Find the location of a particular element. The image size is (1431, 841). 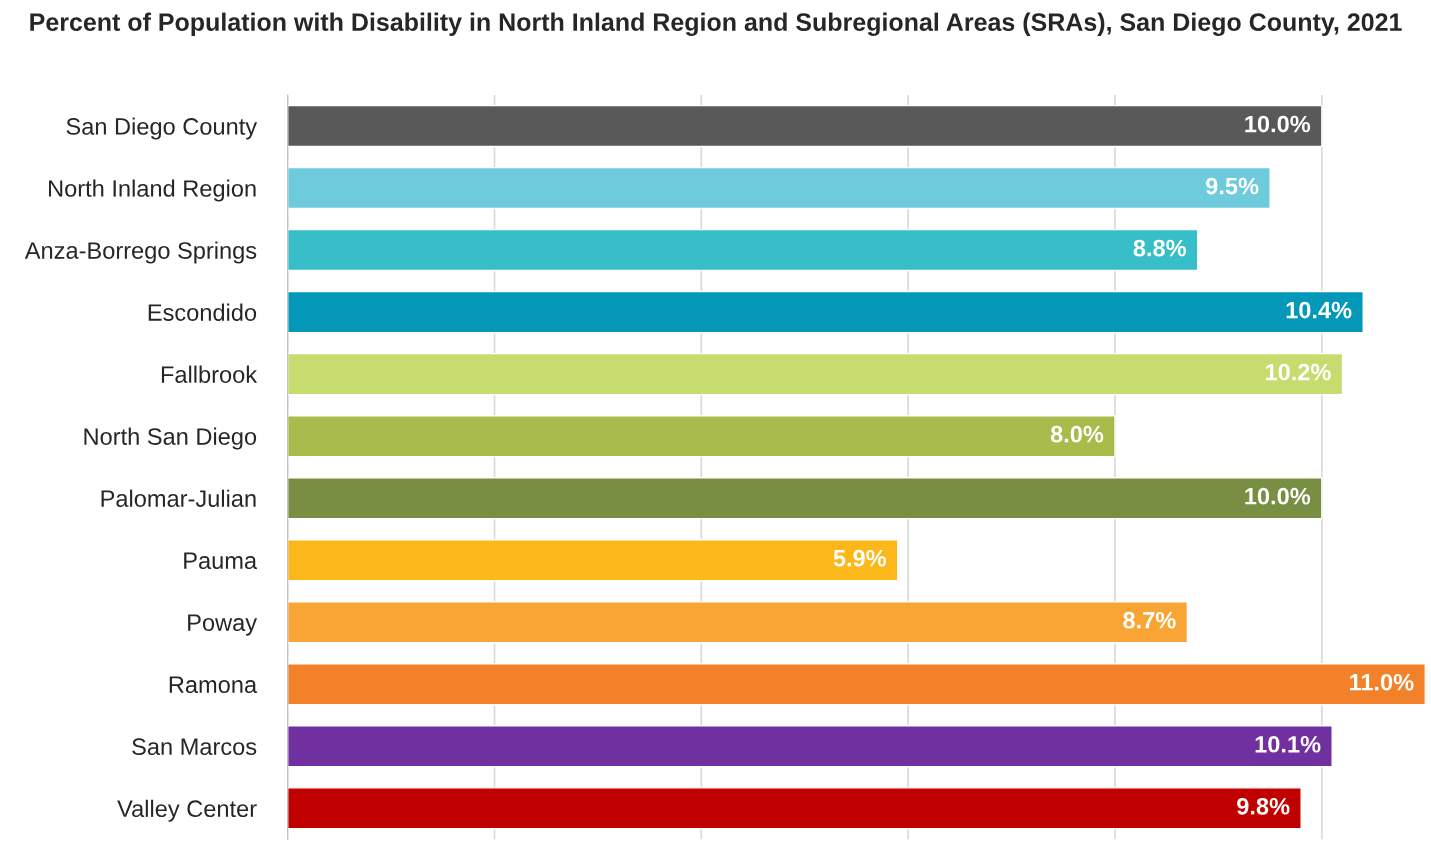

data-label: 10.1% is located at coordinates (1288, 744).